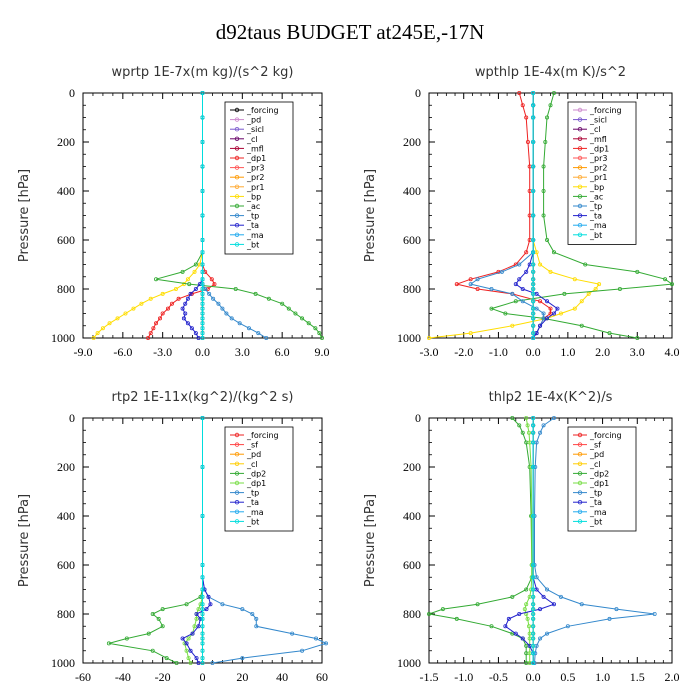 The image size is (700, 700). What do you see at coordinates (242, 352) in the screenshot?
I see `x-tick-label: 3.0` at bounding box center [242, 352].